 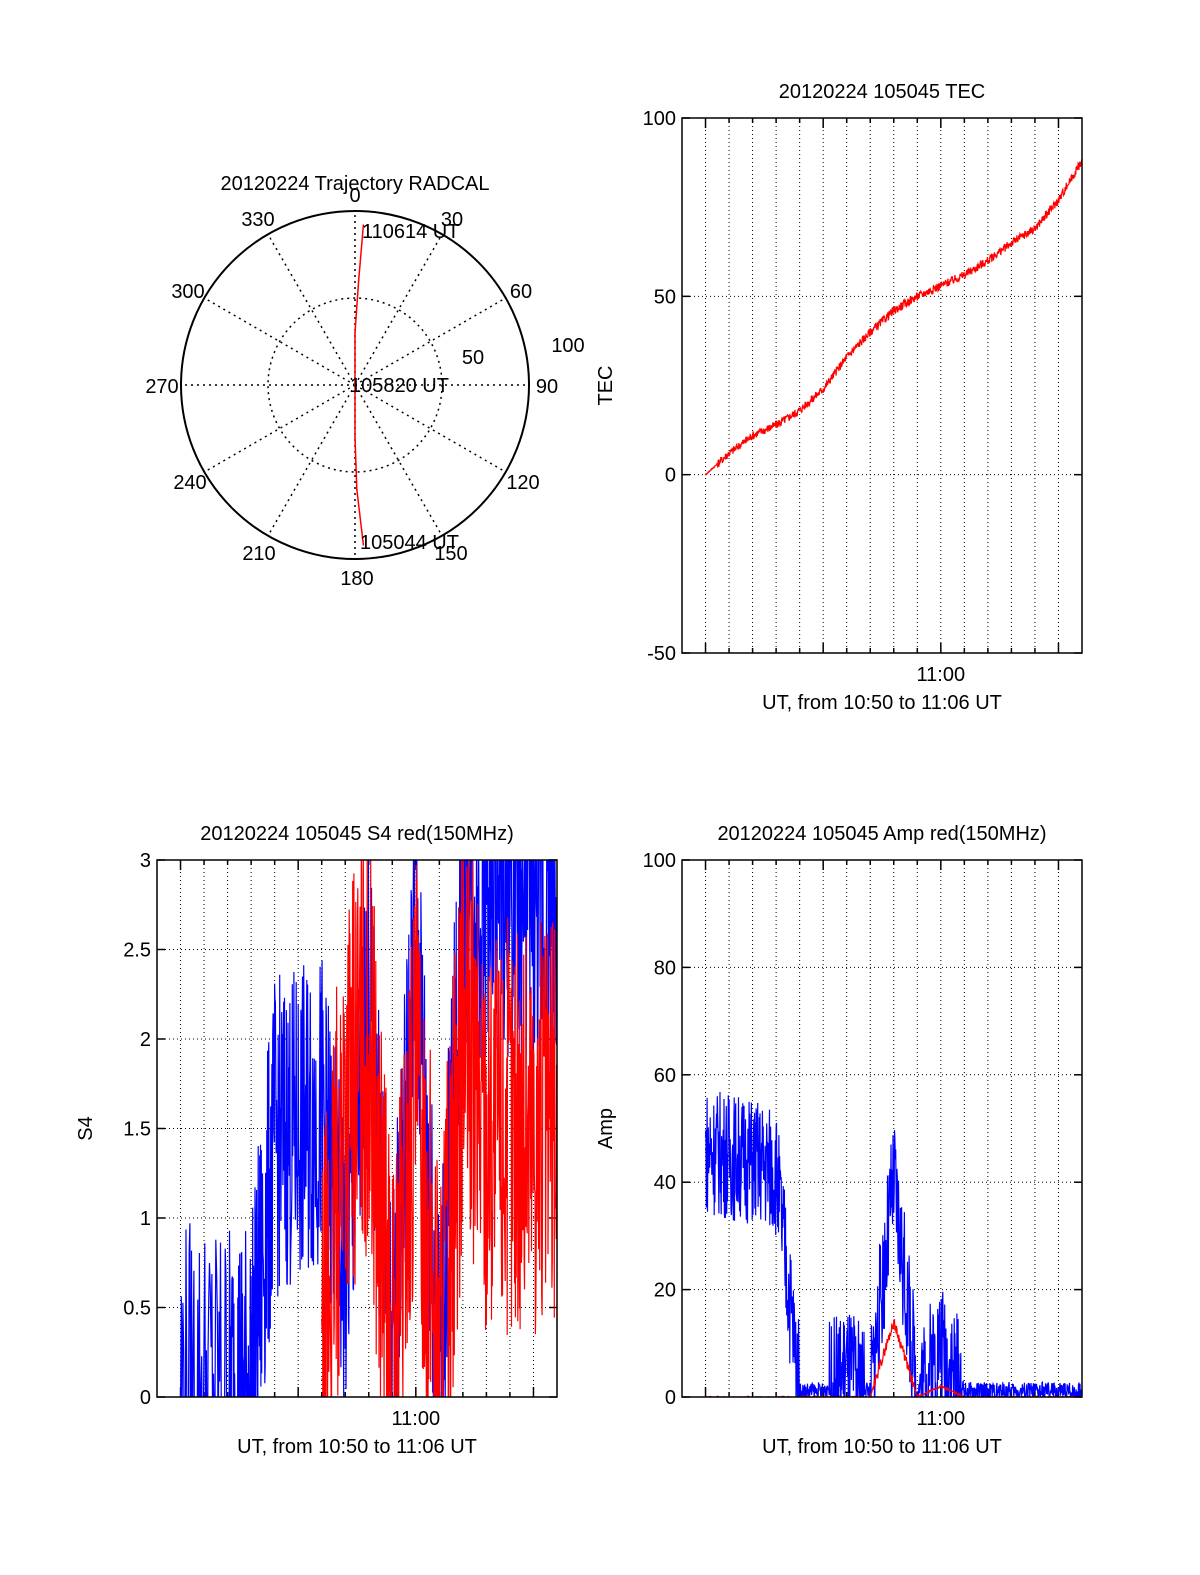 What do you see at coordinates (137, 1309) in the screenshot?
I see `y-tick-label: 0.5` at bounding box center [137, 1309].